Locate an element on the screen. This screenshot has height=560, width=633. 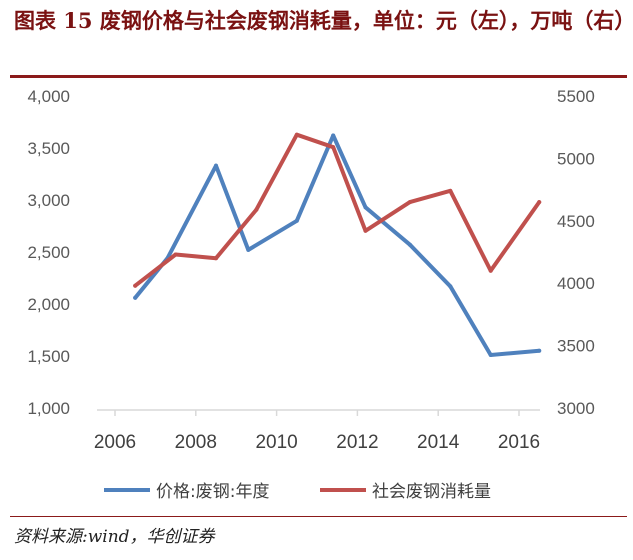
x-tick-label: 2010 is located at coordinates (276, 442).